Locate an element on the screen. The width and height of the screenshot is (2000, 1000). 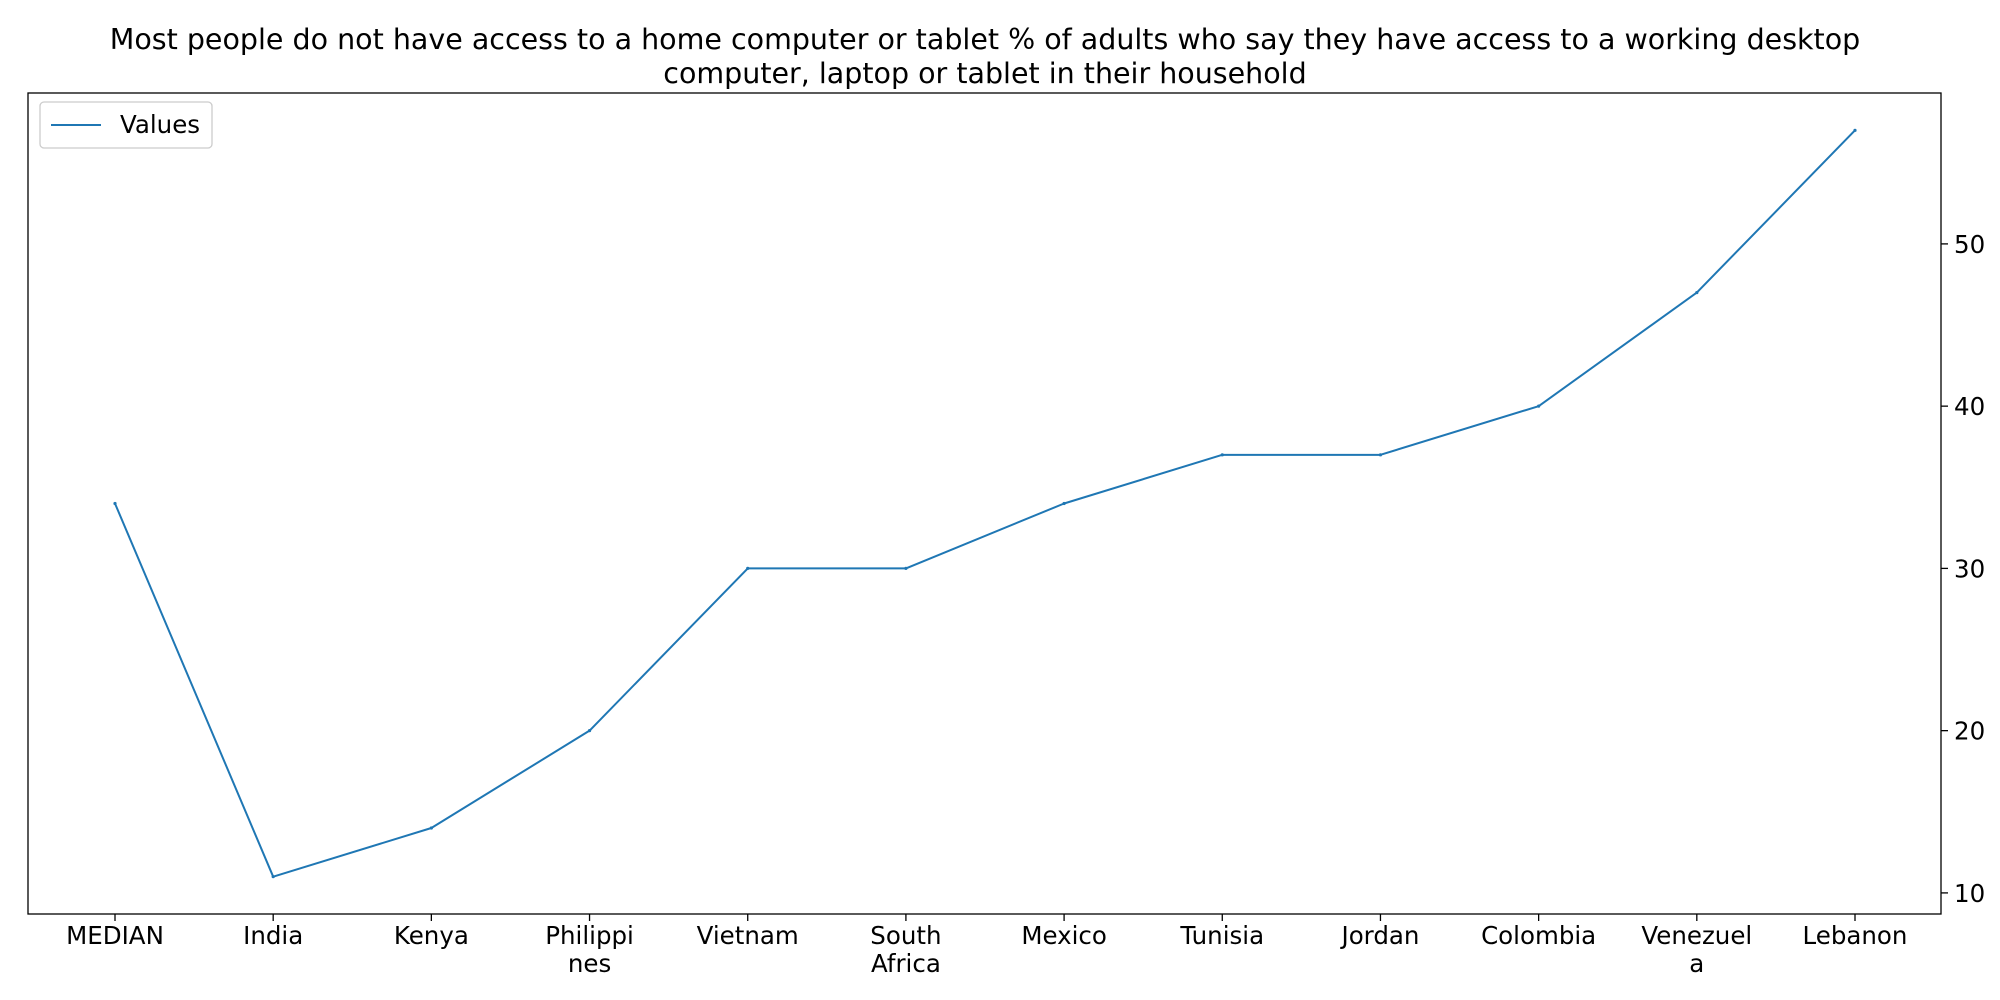
y-tick-label: 50 is located at coordinates (1969, 244).